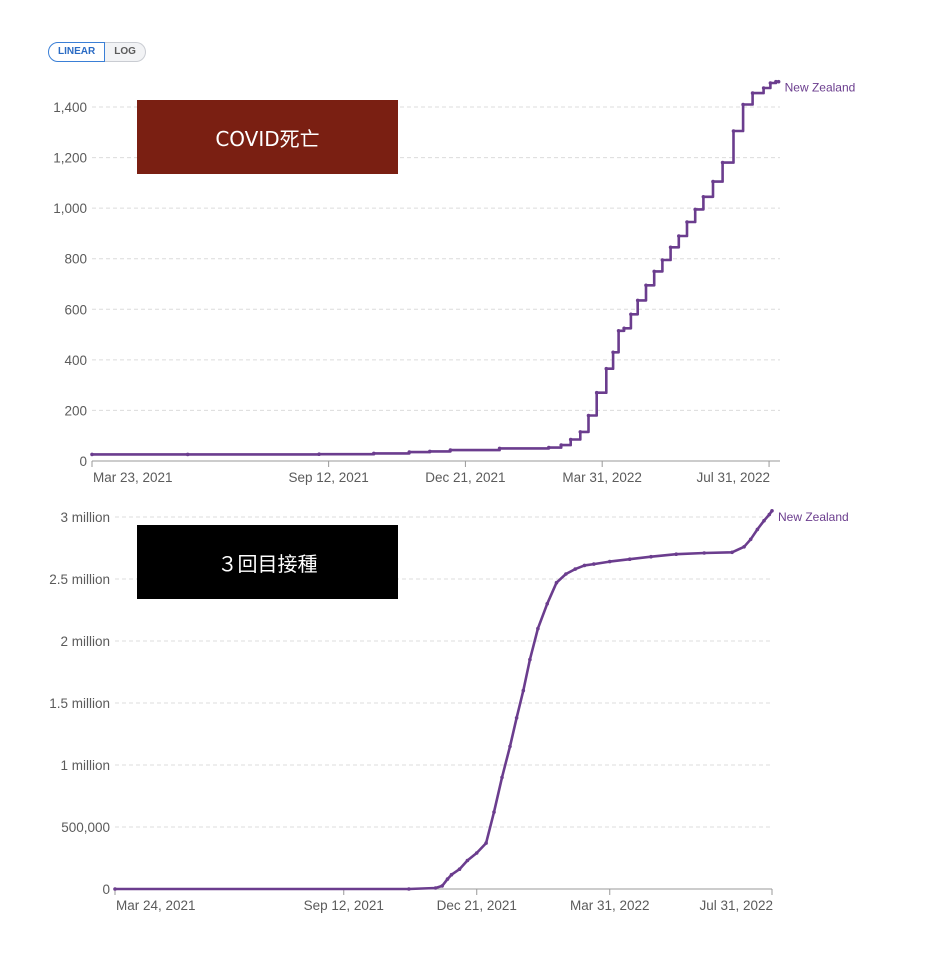 This screenshot has width=926, height=966. What do you see at coordinates (85, 827) in the screenshot?
I see `y-tick-label: 500,000` at bounding box center [85, 827].